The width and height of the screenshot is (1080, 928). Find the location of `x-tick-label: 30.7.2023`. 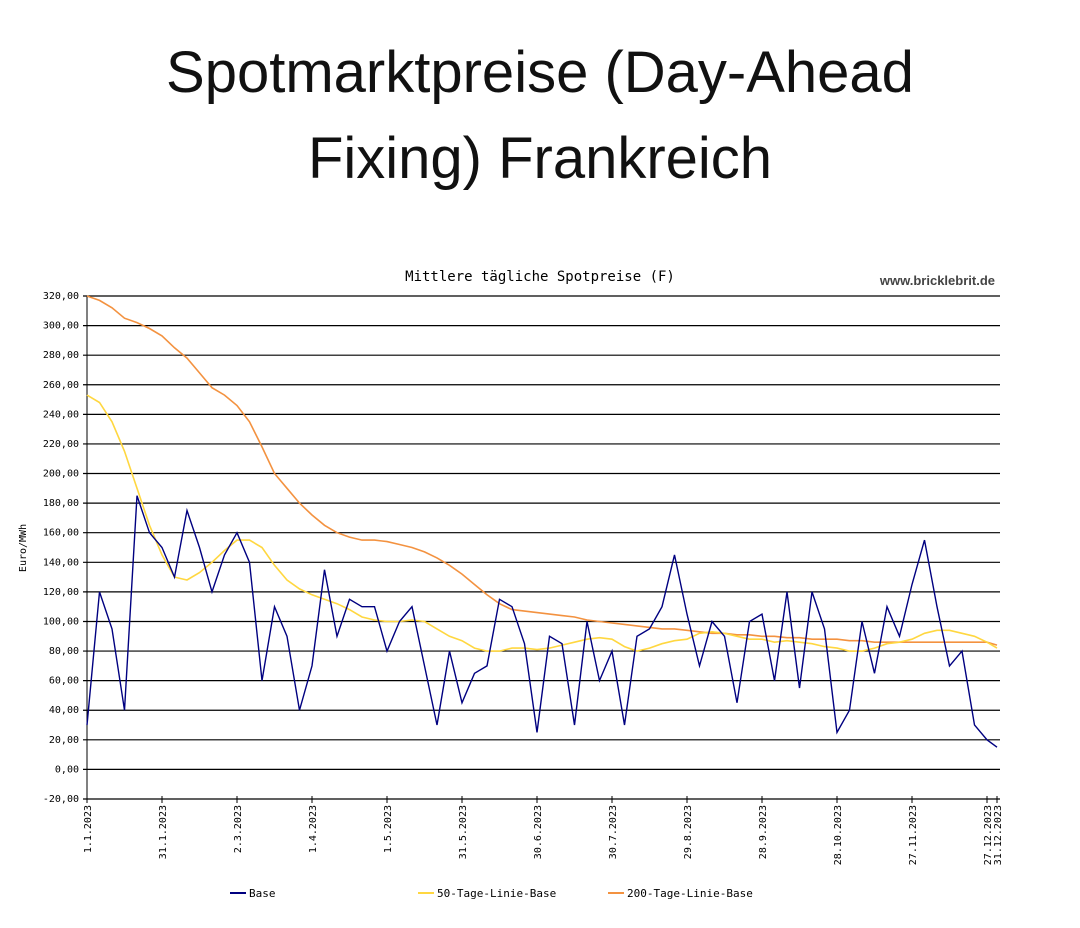

x-tick-label: 30.7.2023 is located at coordinates (613, 832).